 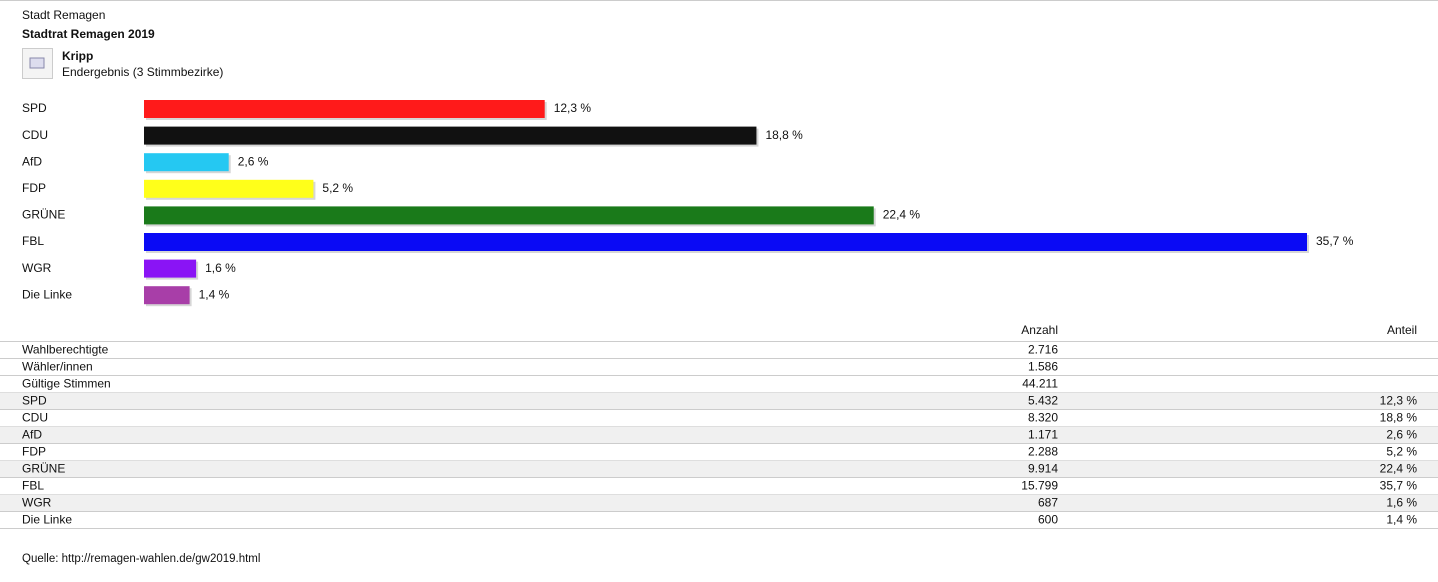 I want to click on category-label: FBL, so click(x=33, y=241).